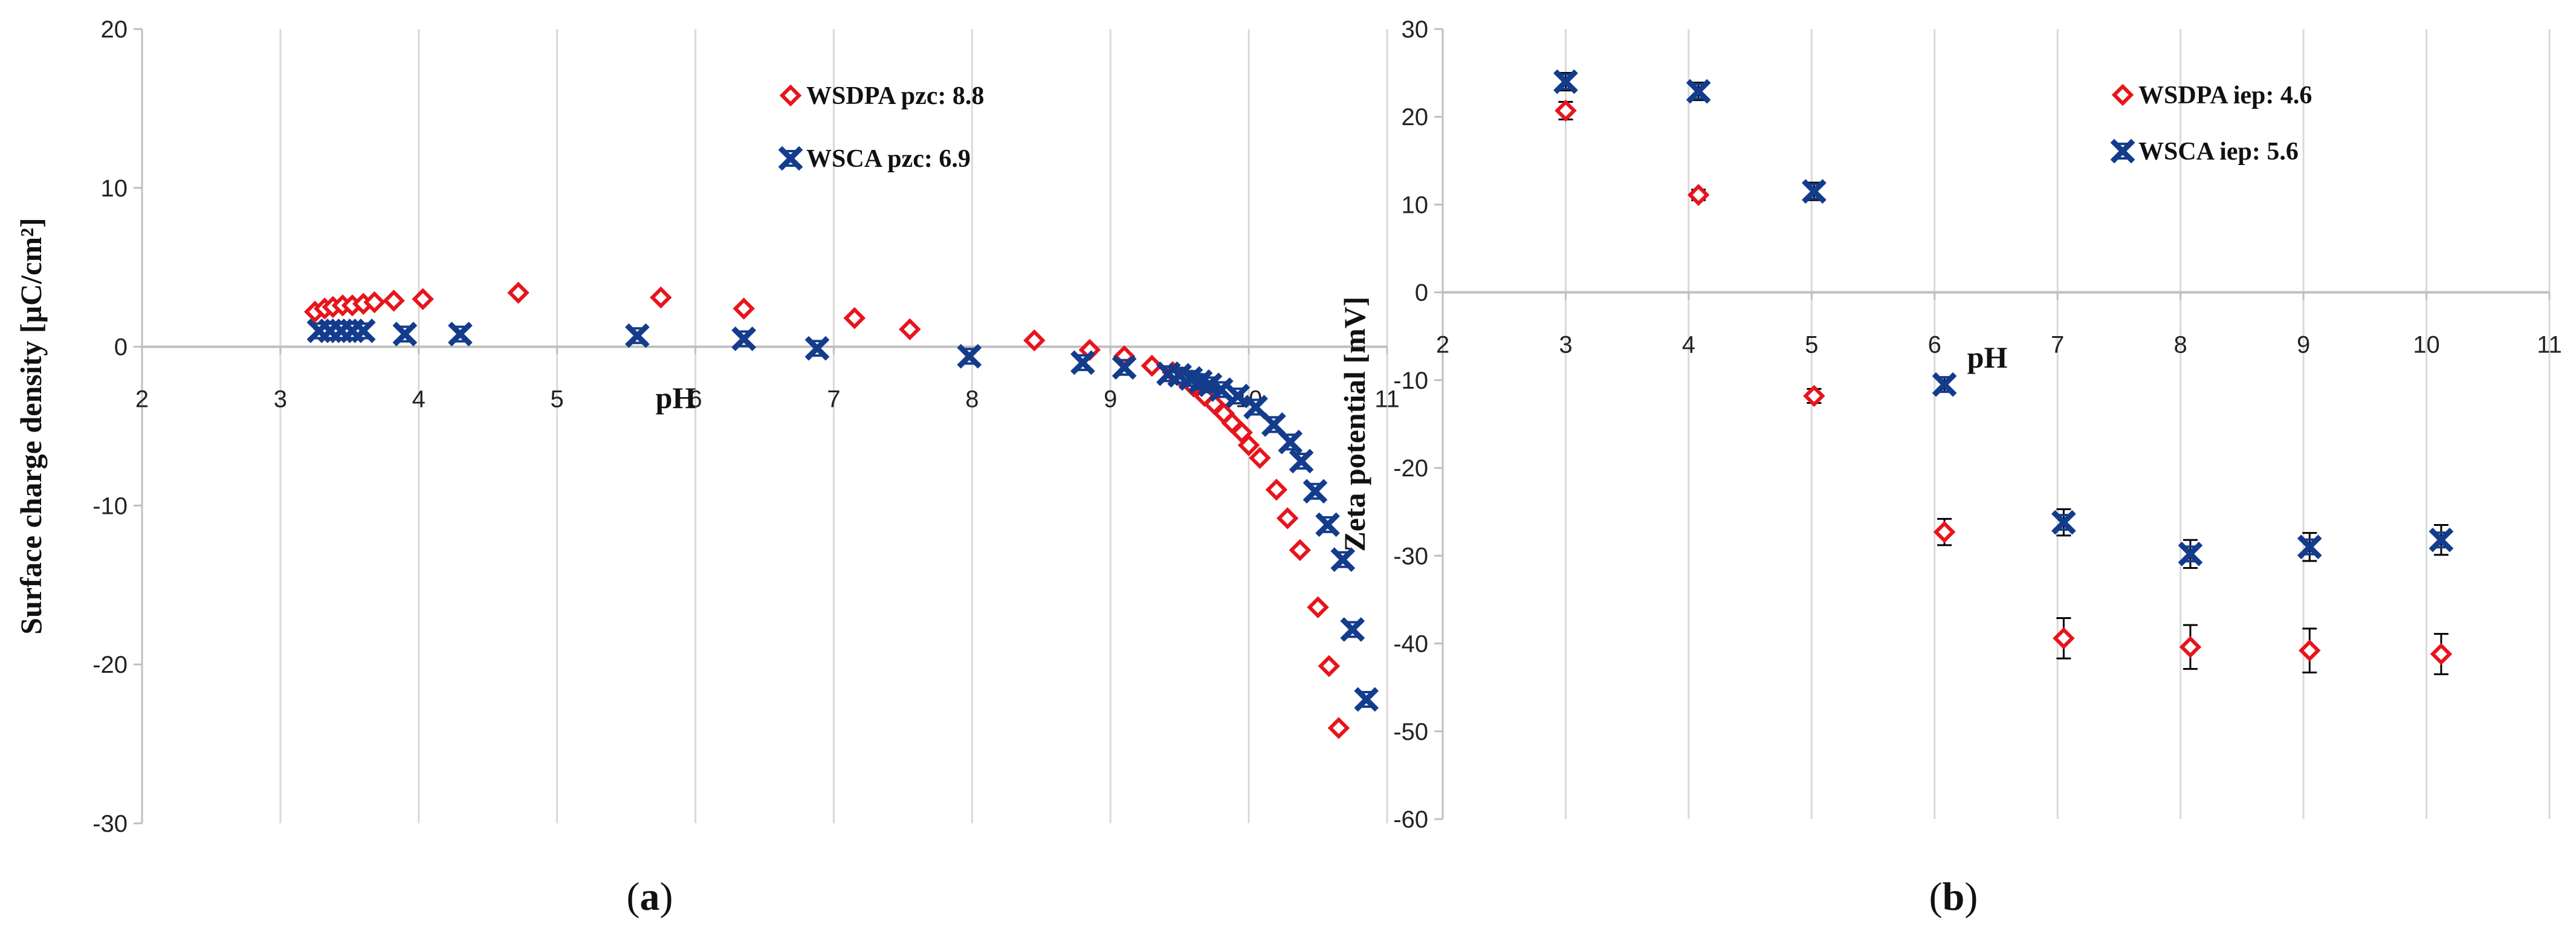 This screenshot has height=943, width=2576. What do you see at coordinates (2225, 95) in the screenshot?
I see `legend-label-wsdpa: WSDPA iep: 4.6` at bounding box center [2225, 95].